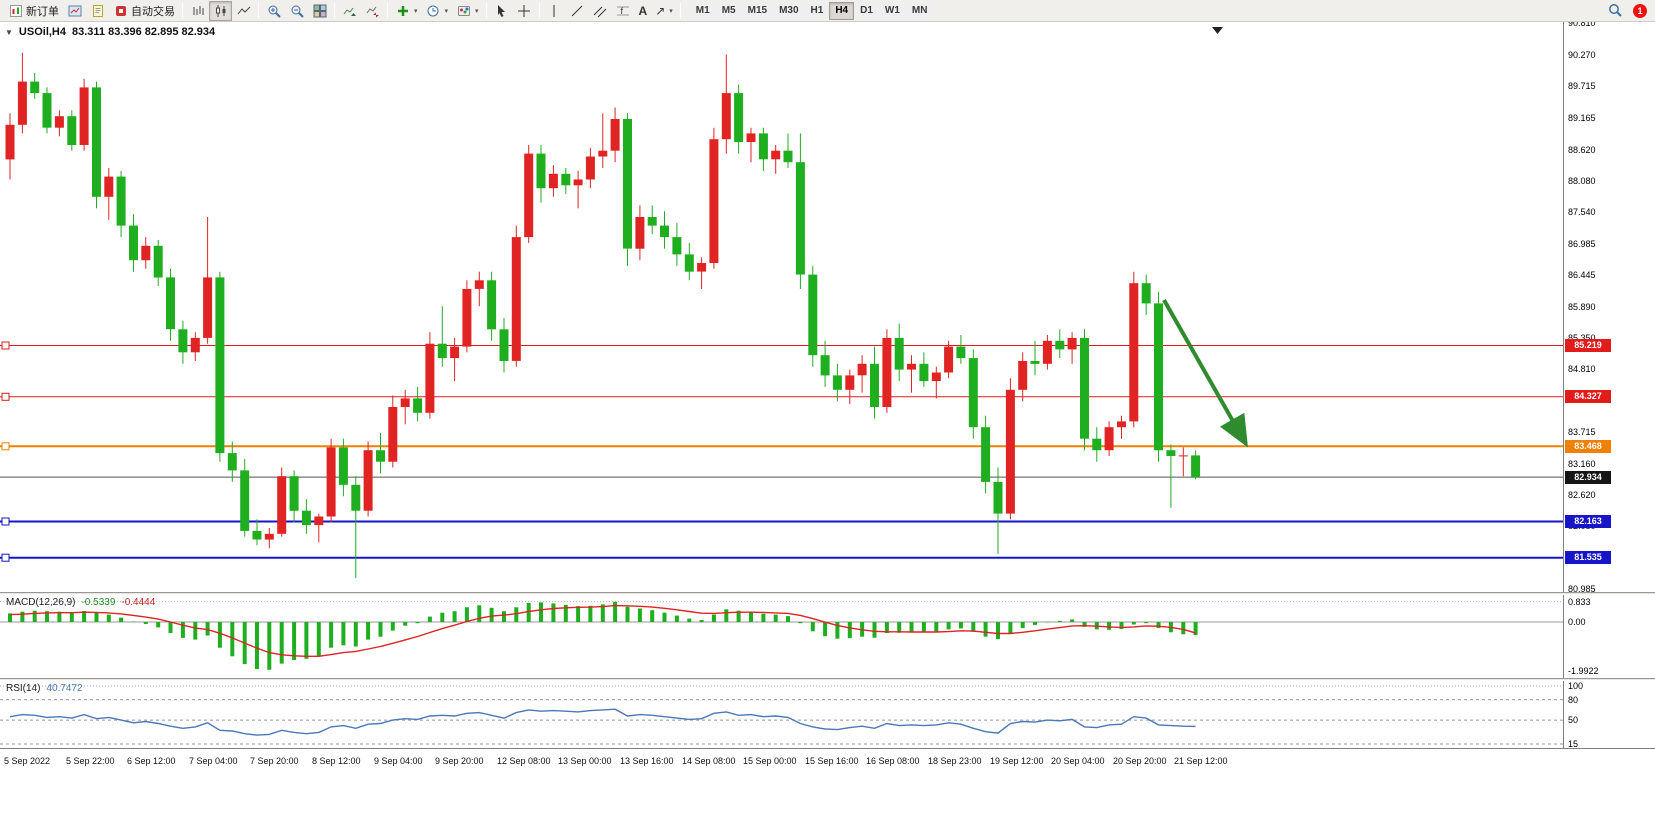 The width and height of the screenshot is (1655, 822). I want to click on chart-shift-icon, so click(372, 10).